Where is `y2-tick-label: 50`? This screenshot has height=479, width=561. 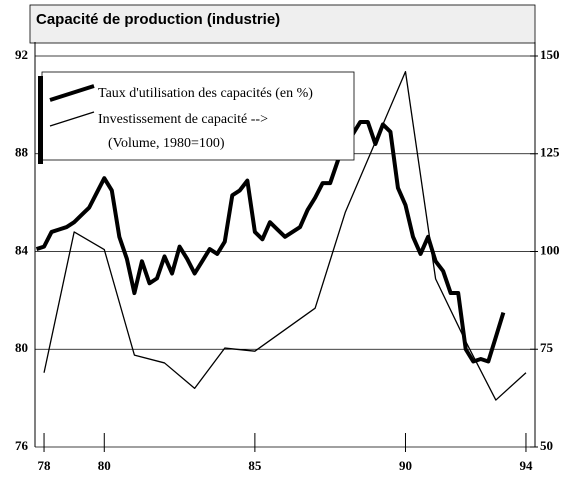 y2-tick-label: 50 is located at coordinates (546, 445).